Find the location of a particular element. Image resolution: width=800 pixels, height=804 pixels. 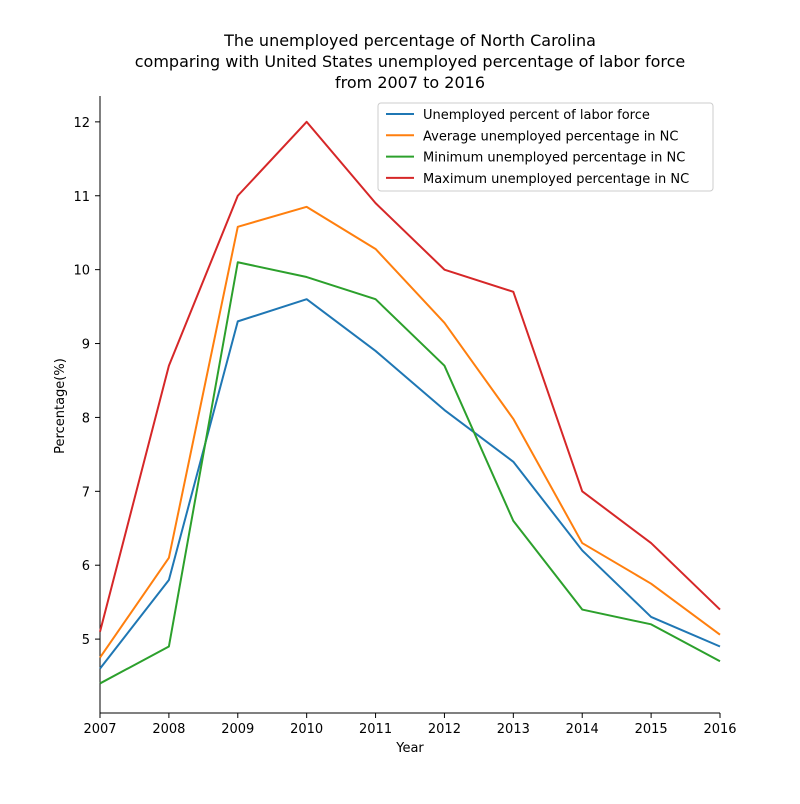

legend-label: Unemployed percent of labor force is located at coordinates (536, 115).